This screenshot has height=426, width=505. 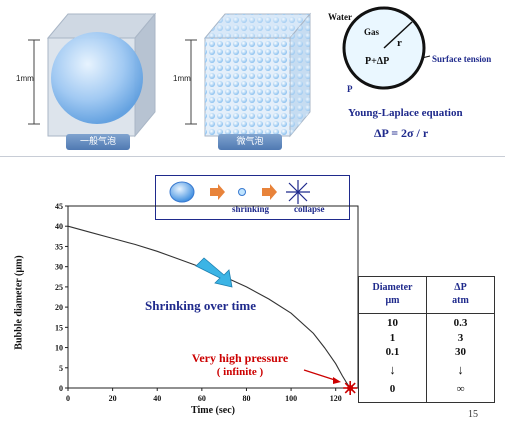 I want to click on table-cell-diameter: 0, so click(x=392, y=389).